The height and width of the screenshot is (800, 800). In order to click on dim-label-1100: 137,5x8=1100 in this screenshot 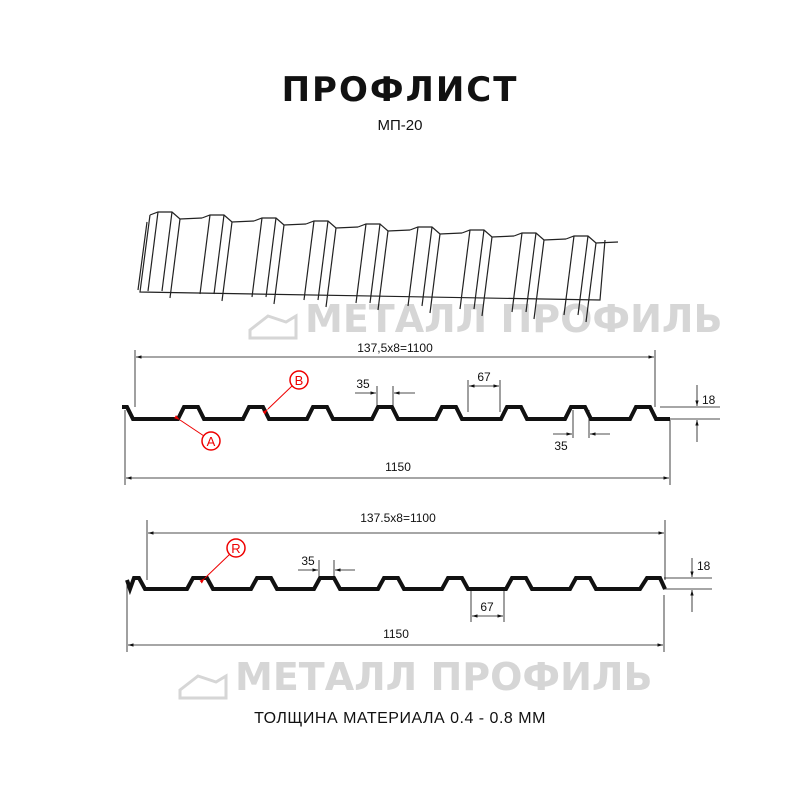, I will do `click(395, 348)`.